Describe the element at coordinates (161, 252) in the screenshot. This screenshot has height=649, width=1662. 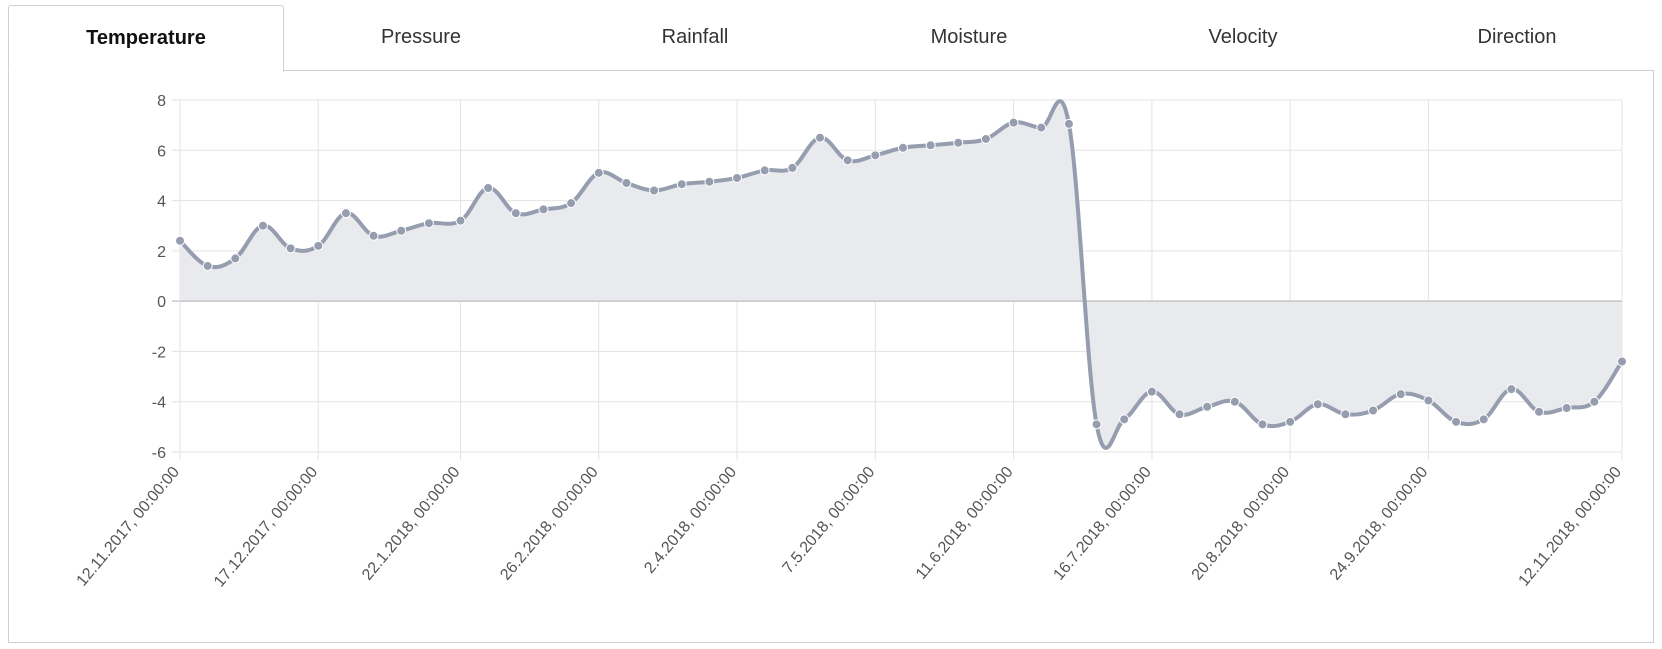
I see `y-tick-label: 2` at that location.